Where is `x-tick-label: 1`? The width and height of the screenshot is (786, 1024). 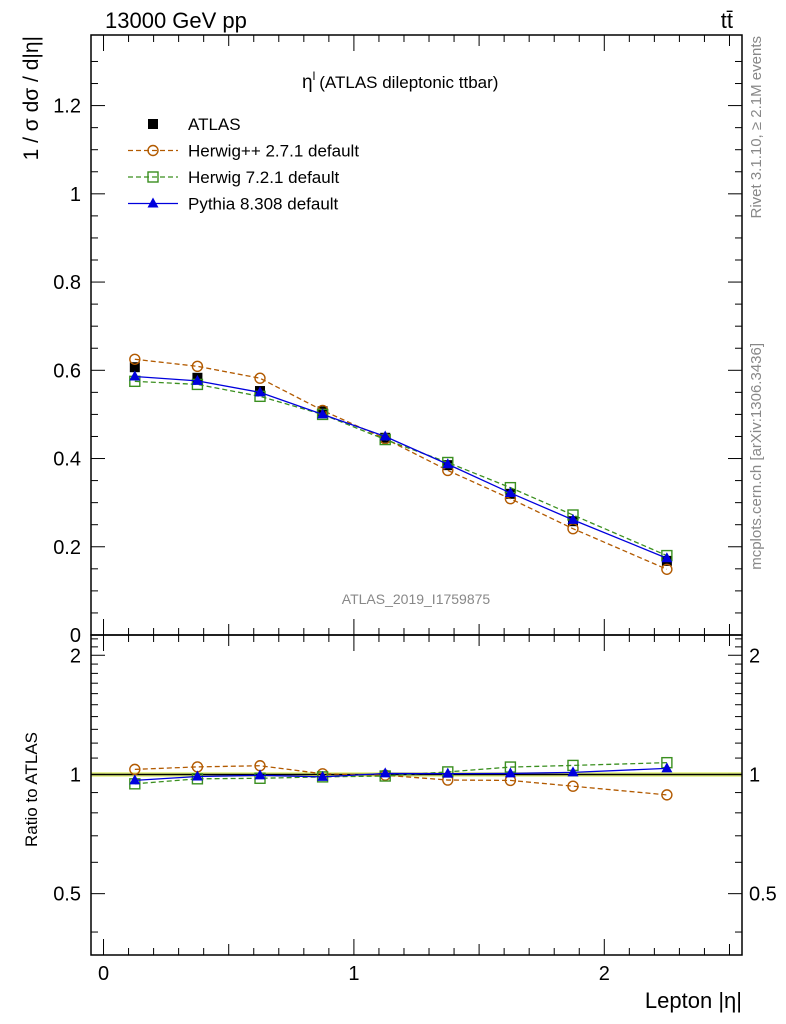 x-tick-label: 1 is located at coordinates (353, 974).